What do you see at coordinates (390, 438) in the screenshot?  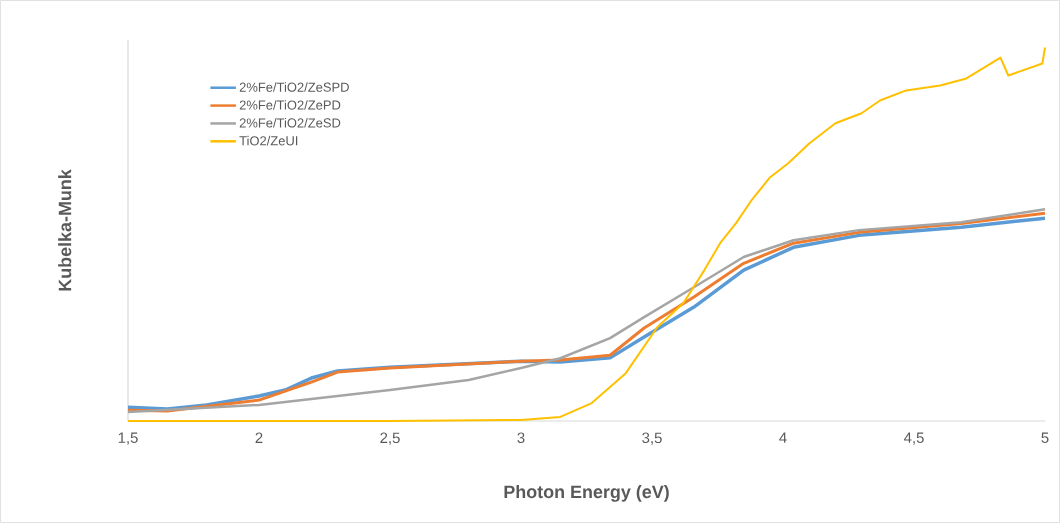 I see `x-tick-label: 2,5` at bounding box center [390, 438].